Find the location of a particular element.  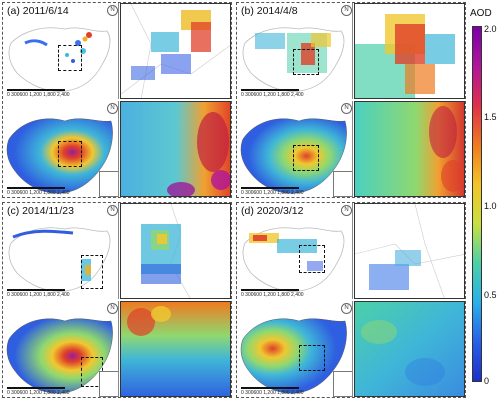

colorbar-gradient is located at coordinates (477, 204).